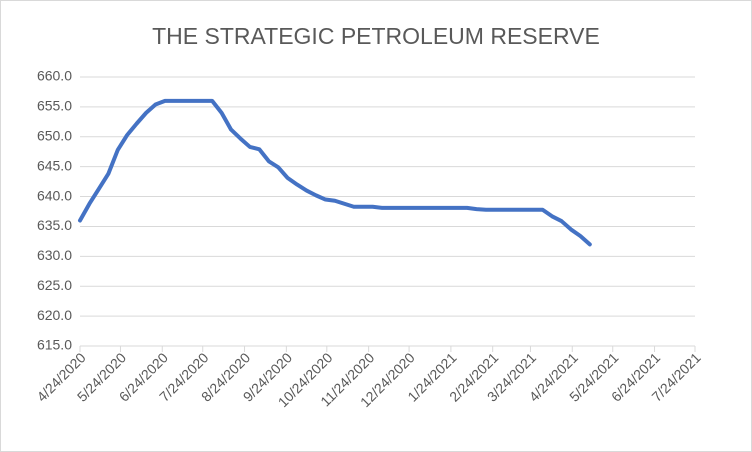  I want to click on y-tick-label: 645.0, so click(54, 165).